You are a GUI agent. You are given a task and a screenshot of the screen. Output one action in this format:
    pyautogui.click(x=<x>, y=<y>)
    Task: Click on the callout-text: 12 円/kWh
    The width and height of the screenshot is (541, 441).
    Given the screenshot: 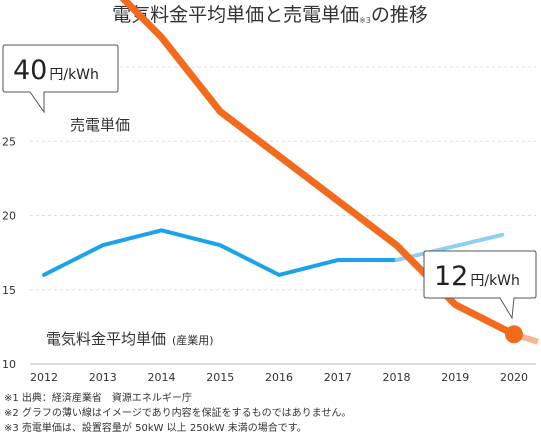 What is the action you would take?
    pyautogui.click(x=477, y=276)
    